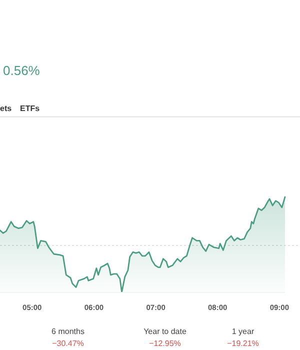 The width and height of the screenshot is (300, 350). I want to click on text: ets, so click(6, 108).